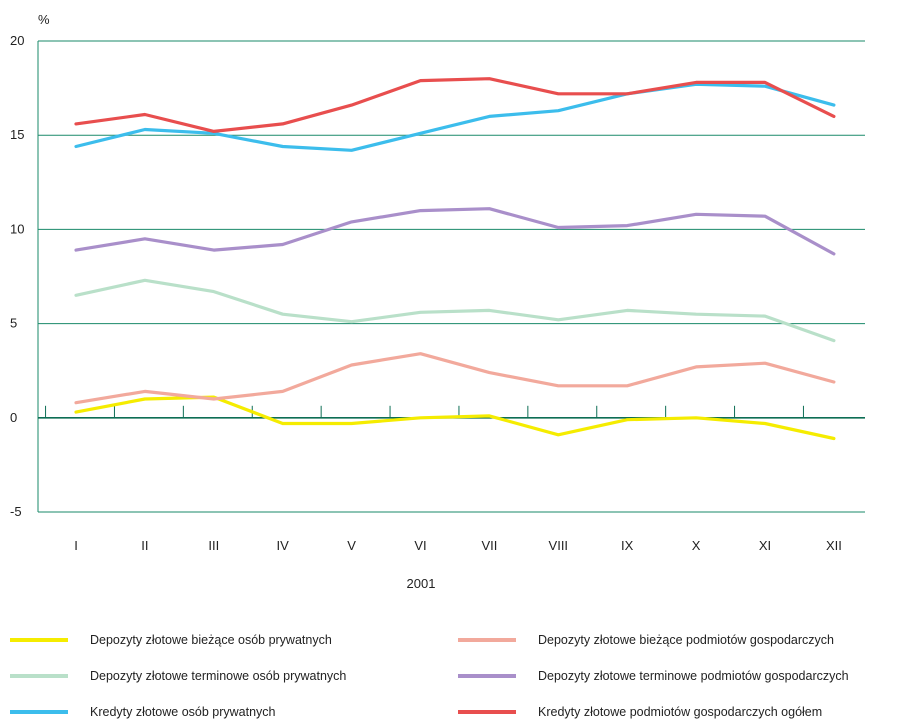 This screenshot has width=920, height=725. What do you see at coordinates (213, 545) in the screenshot?
I see `x-tick-label: III` at bounding box center [213, 545].